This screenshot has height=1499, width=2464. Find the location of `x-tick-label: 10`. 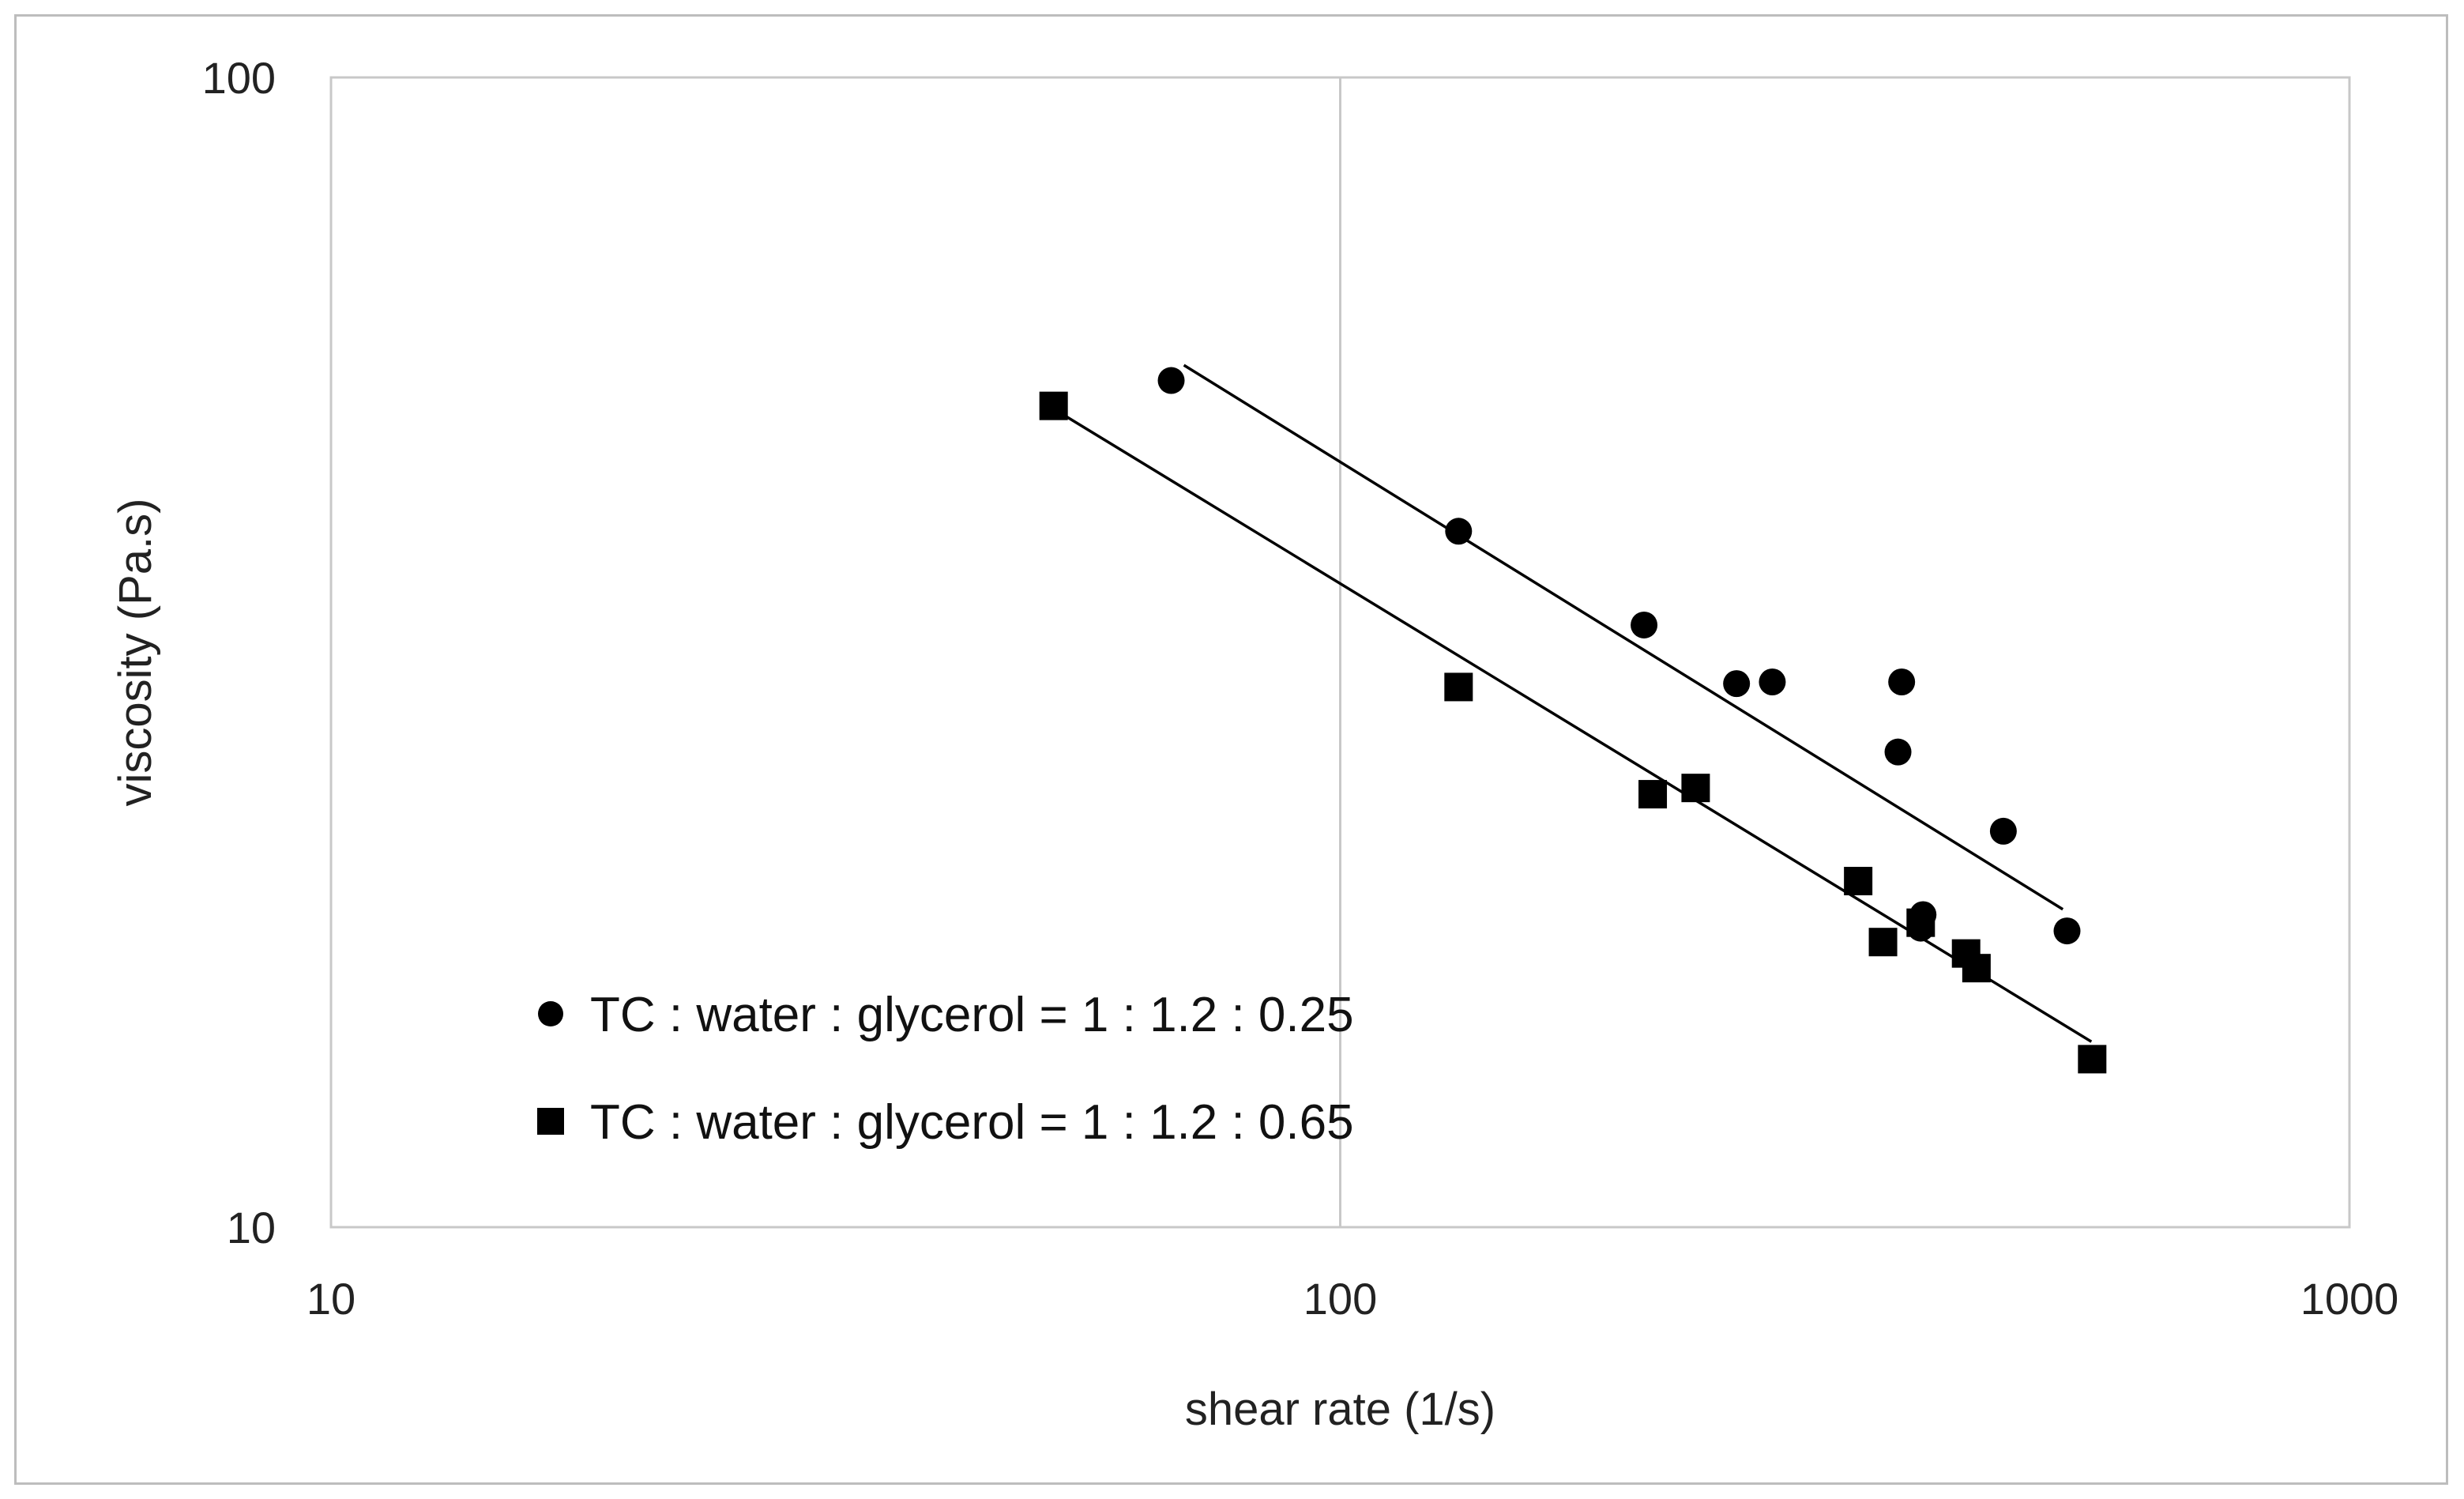

x-tick-label: 10 is located at coordinates (331, 1299).